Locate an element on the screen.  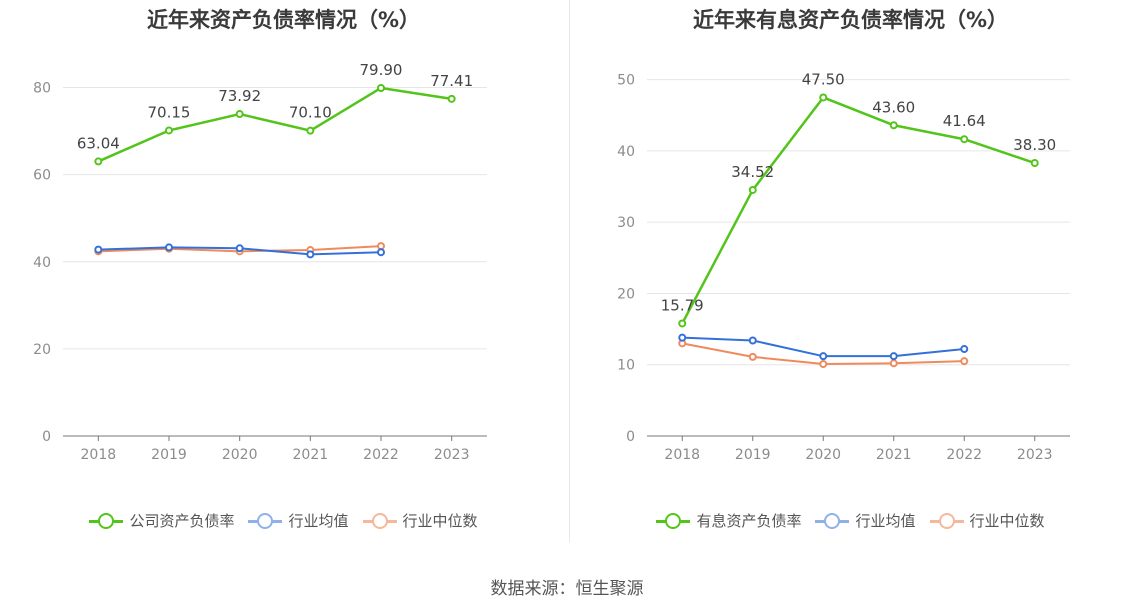
data-label: 41.64 is located at coordinates (964, 121).